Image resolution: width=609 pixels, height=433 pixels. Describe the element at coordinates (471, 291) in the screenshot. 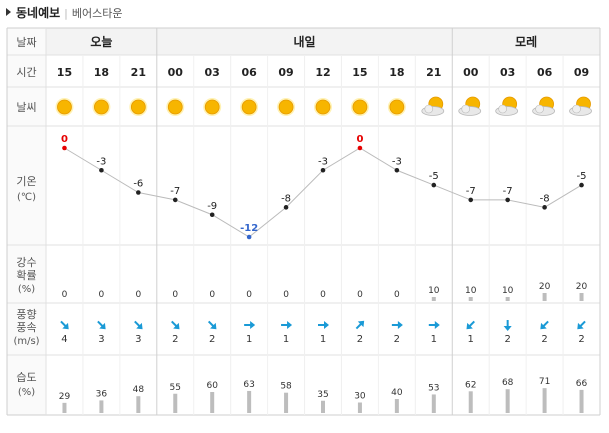

I see `precip-value: 10` at that location.